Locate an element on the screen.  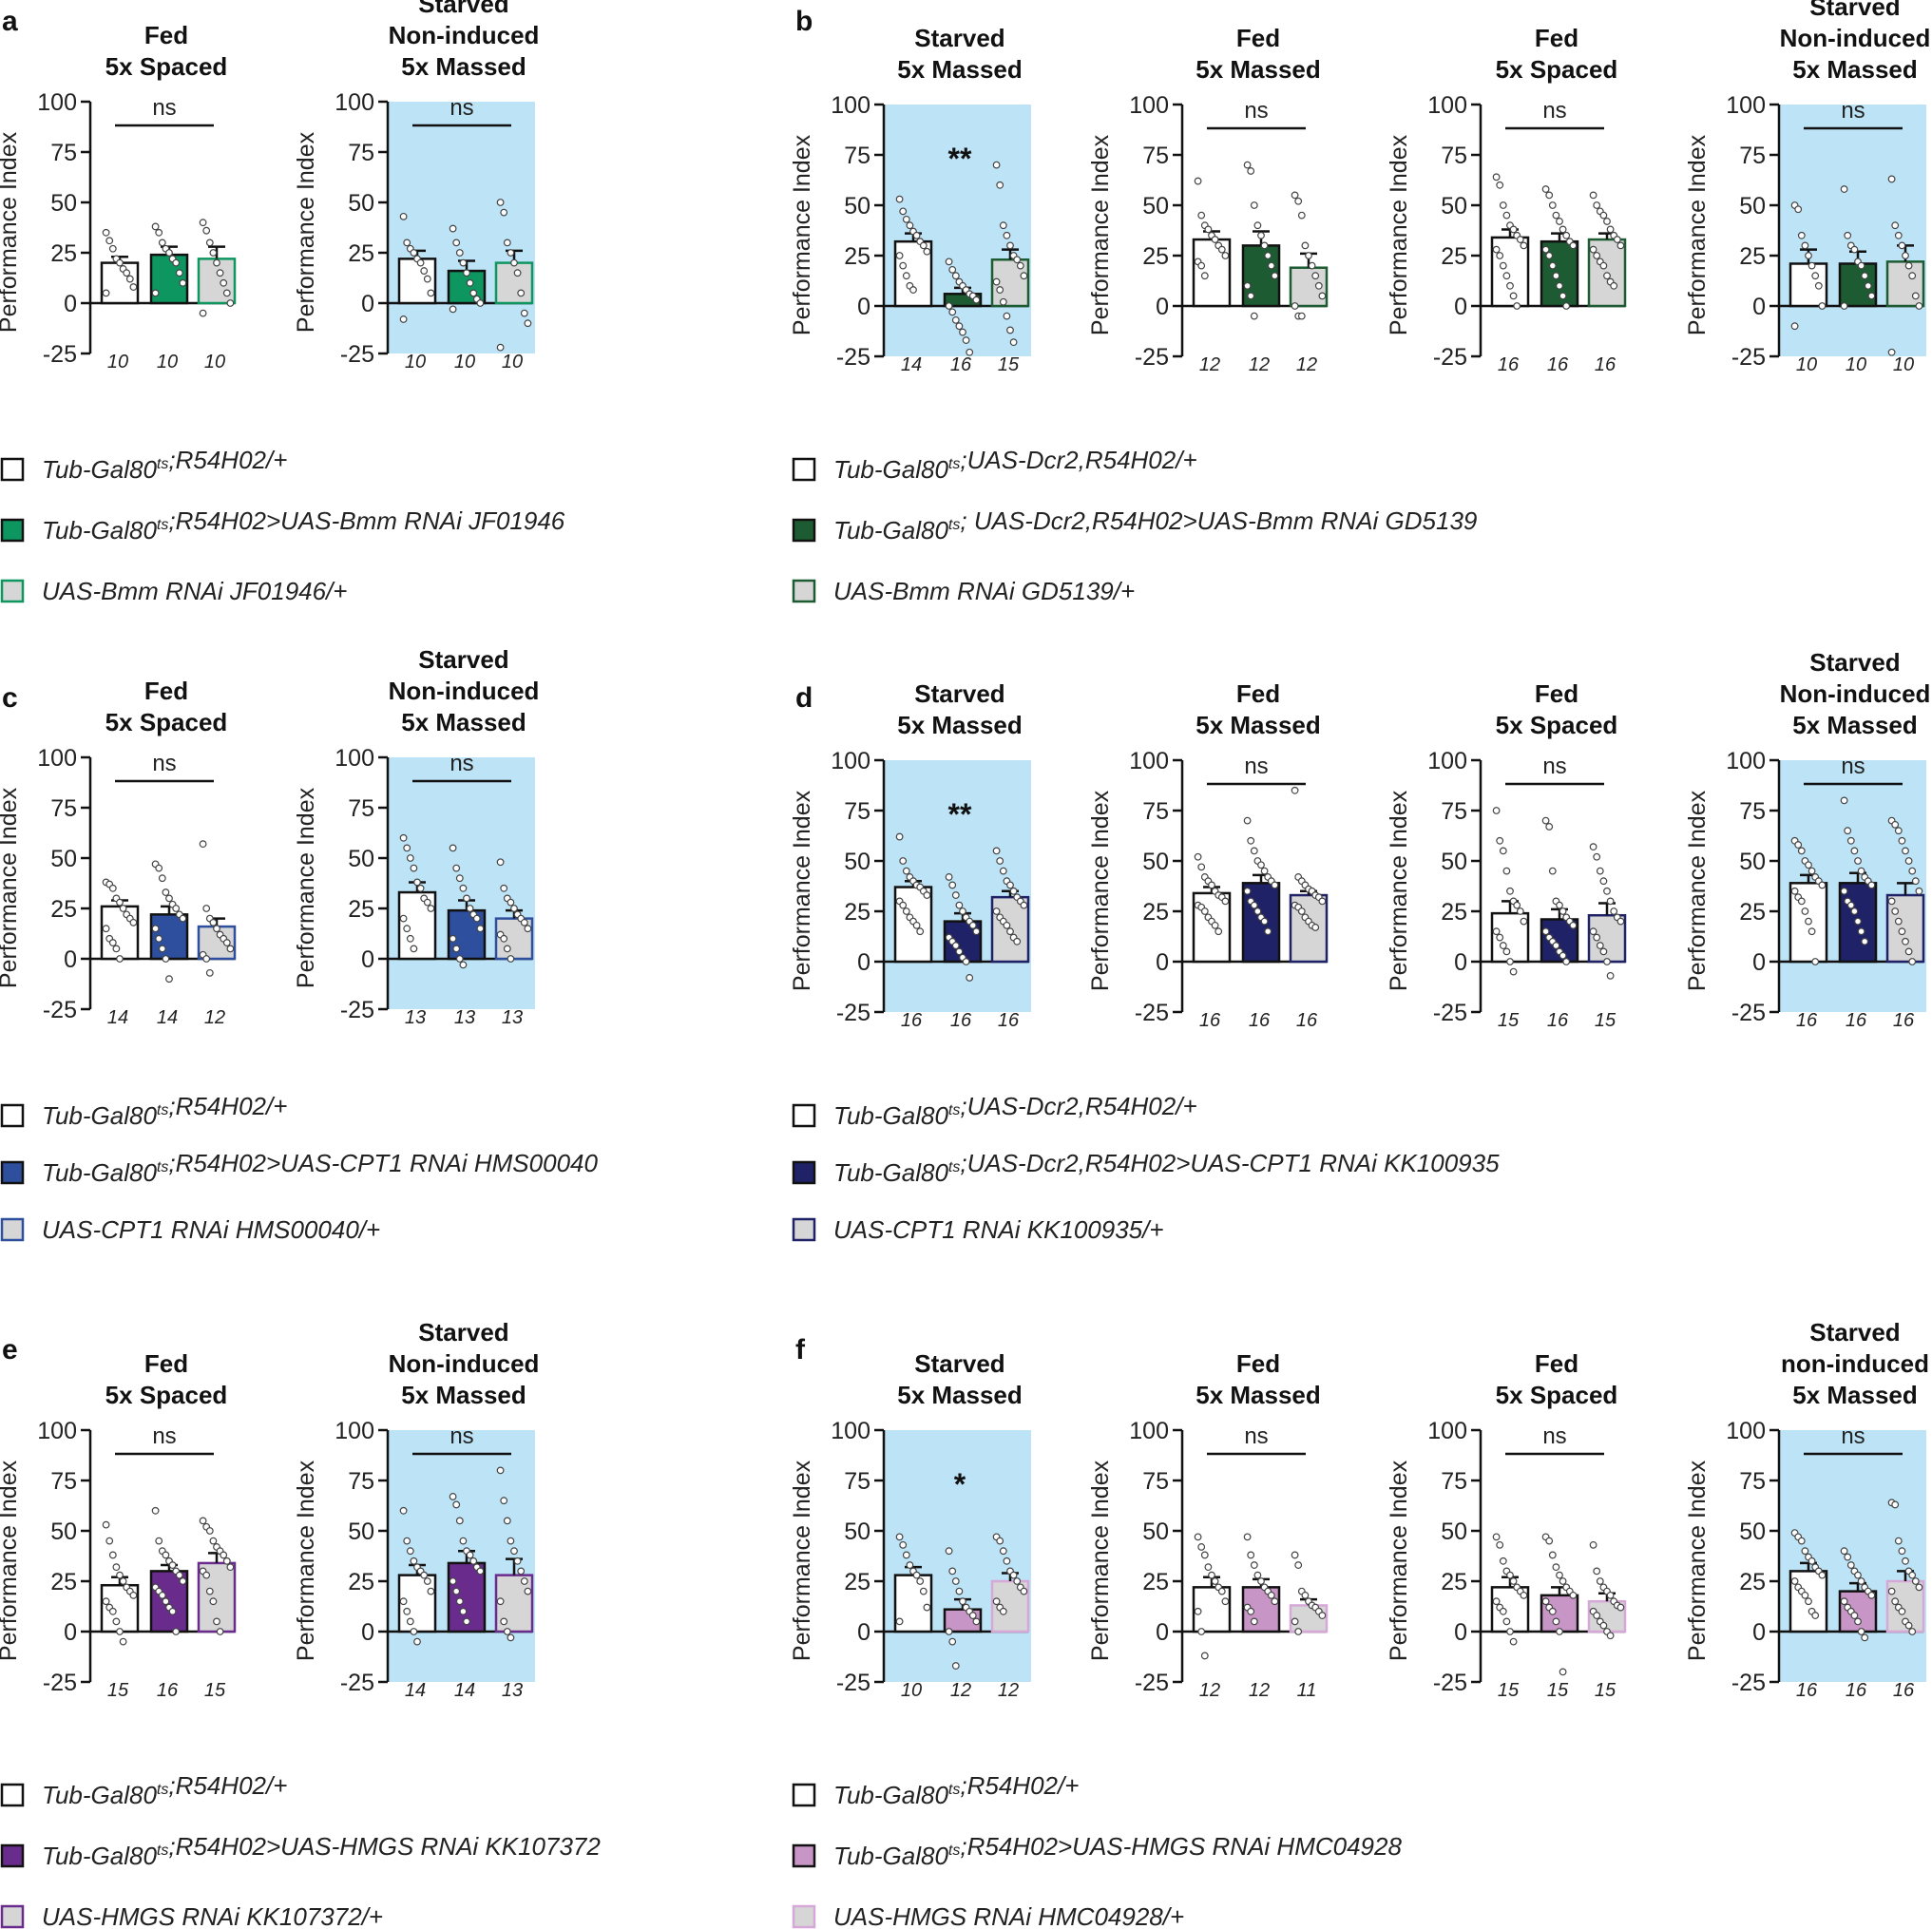
legend-label: UAS-CPT1 RNAi KK100935/+ is located at coordinates (998, 1229).